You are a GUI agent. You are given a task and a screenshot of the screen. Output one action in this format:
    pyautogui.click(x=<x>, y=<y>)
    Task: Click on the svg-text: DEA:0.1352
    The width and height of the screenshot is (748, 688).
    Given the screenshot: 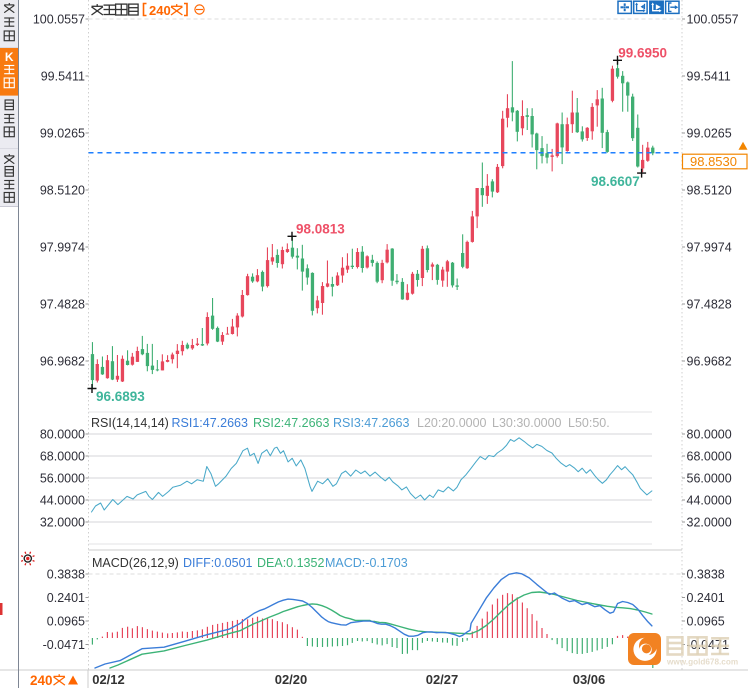 What is the action you would take?
    pyautogui.click(x=290, y=563)
    